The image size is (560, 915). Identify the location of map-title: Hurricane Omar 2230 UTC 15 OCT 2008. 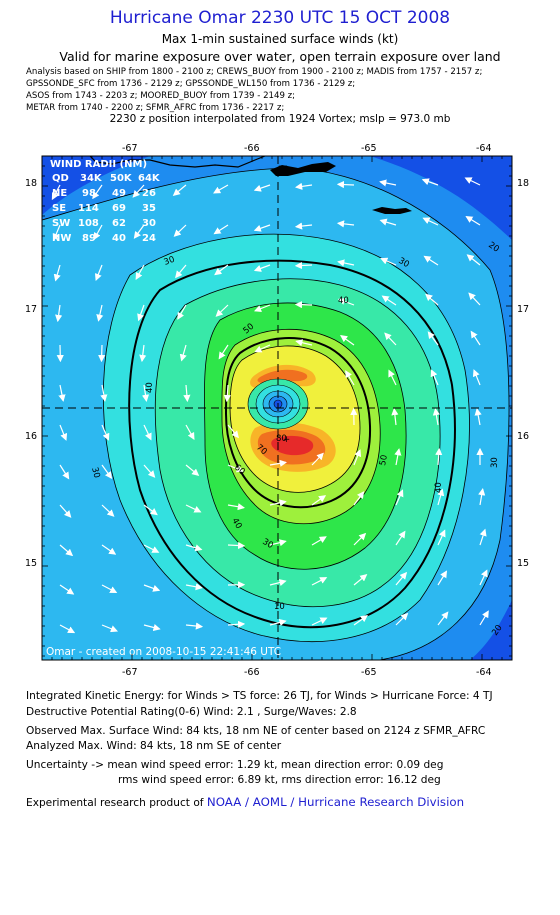
(280, 18).